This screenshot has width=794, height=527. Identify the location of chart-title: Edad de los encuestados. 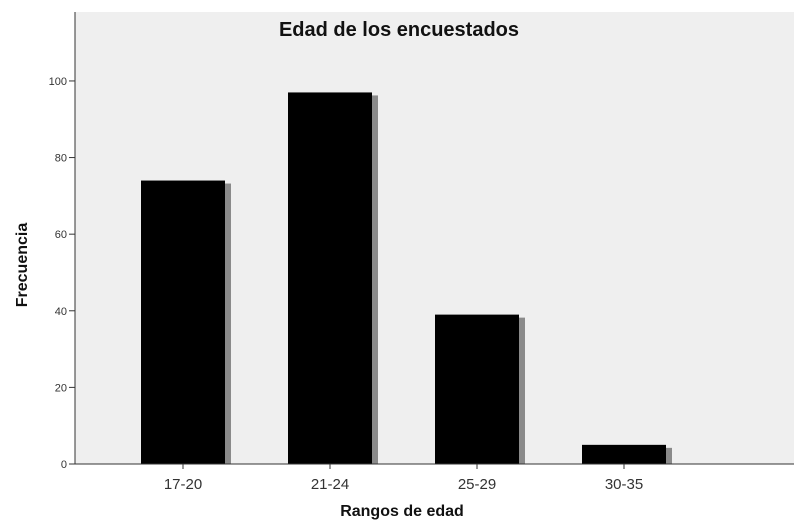
(399, 30).